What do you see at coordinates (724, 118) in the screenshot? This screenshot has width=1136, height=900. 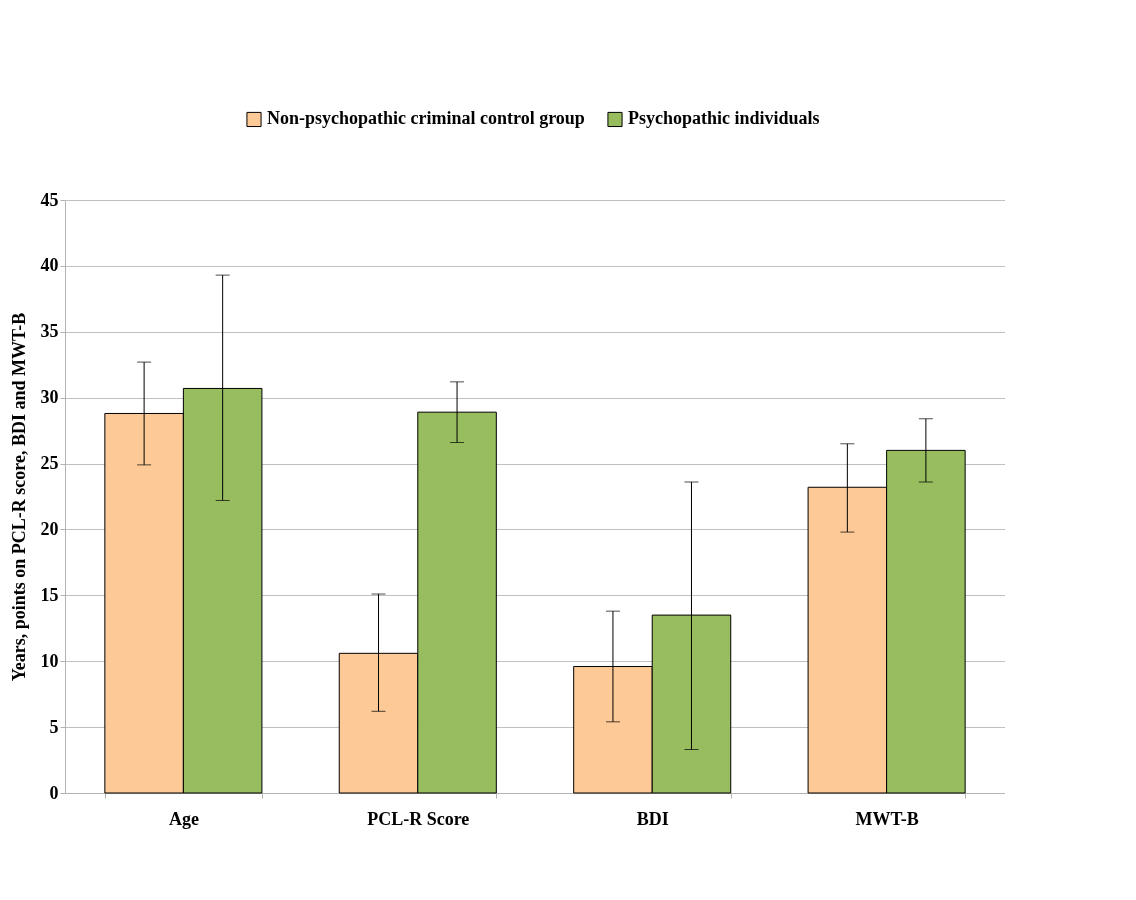 I see `legend-label: Psychopathic individuals` at bounding box center [724, 118].